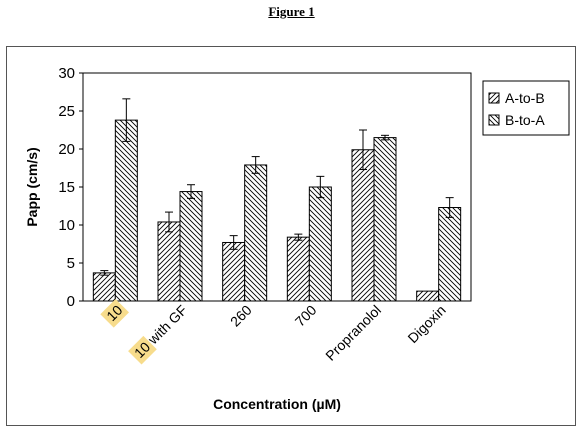 The height and width of the screenshot is (434, 583). I want to click on y-tick-label: 30, so click(66, 73).